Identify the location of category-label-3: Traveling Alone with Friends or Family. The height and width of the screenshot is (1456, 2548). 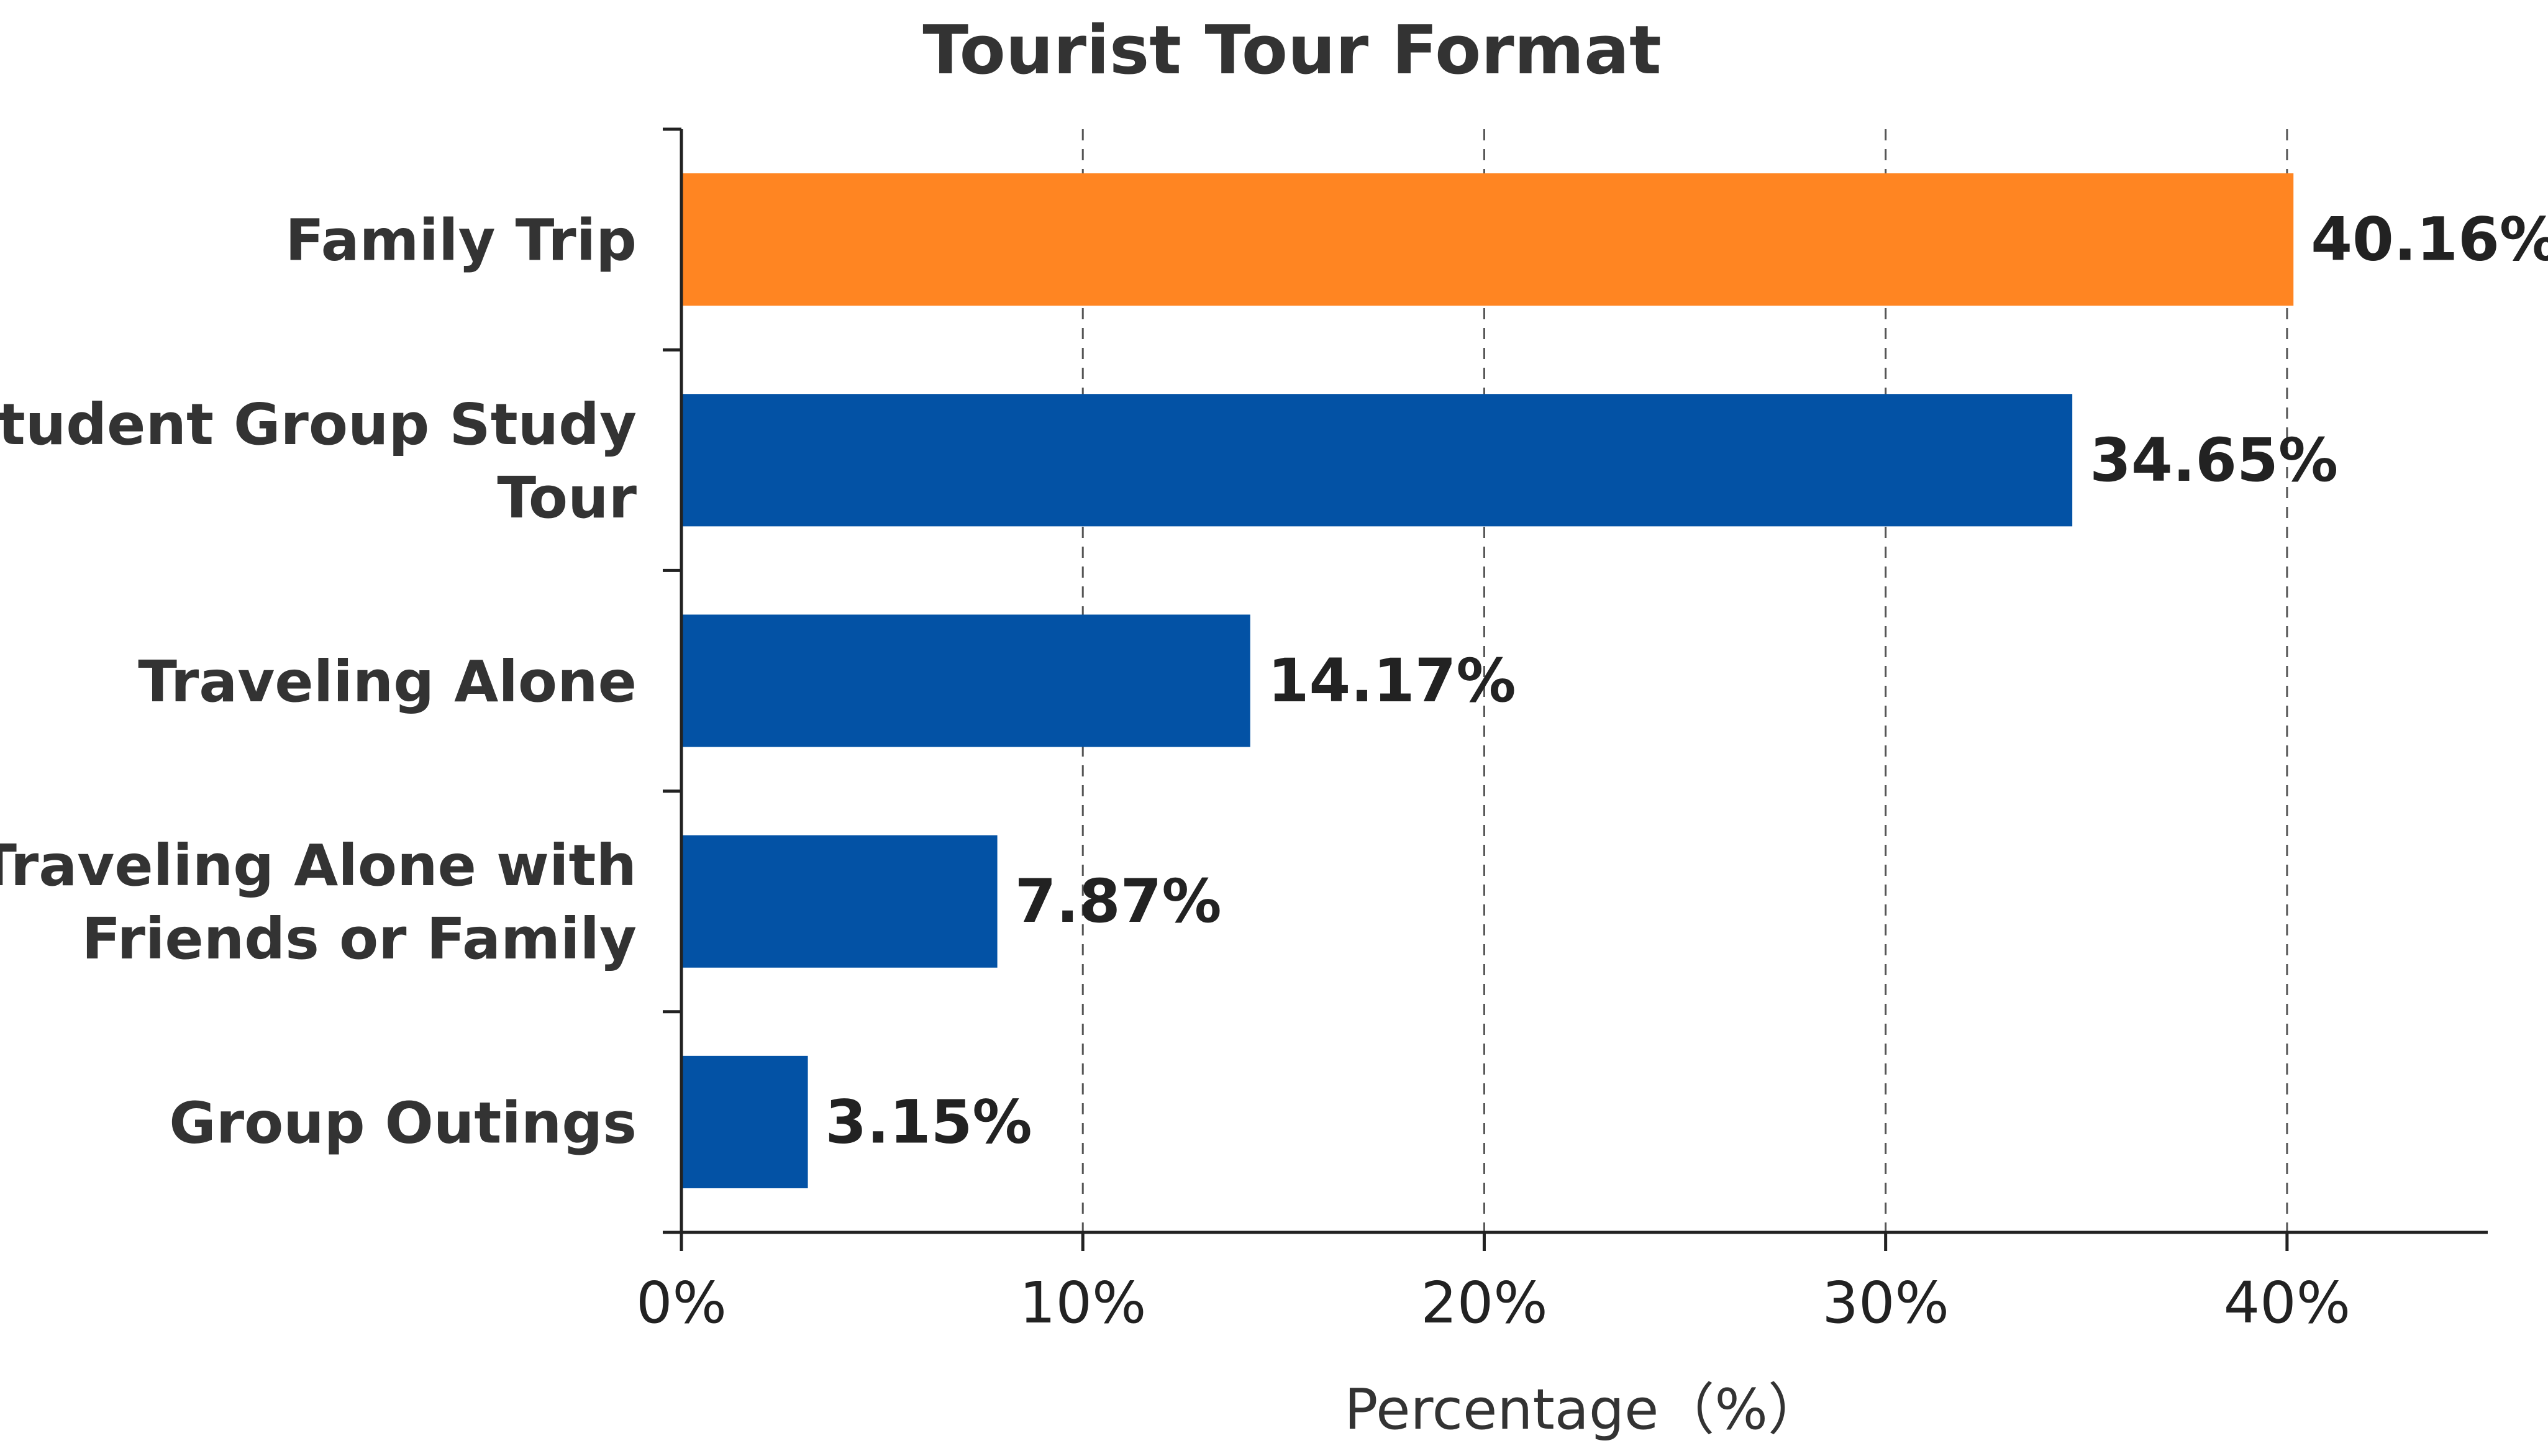
(318, 902).